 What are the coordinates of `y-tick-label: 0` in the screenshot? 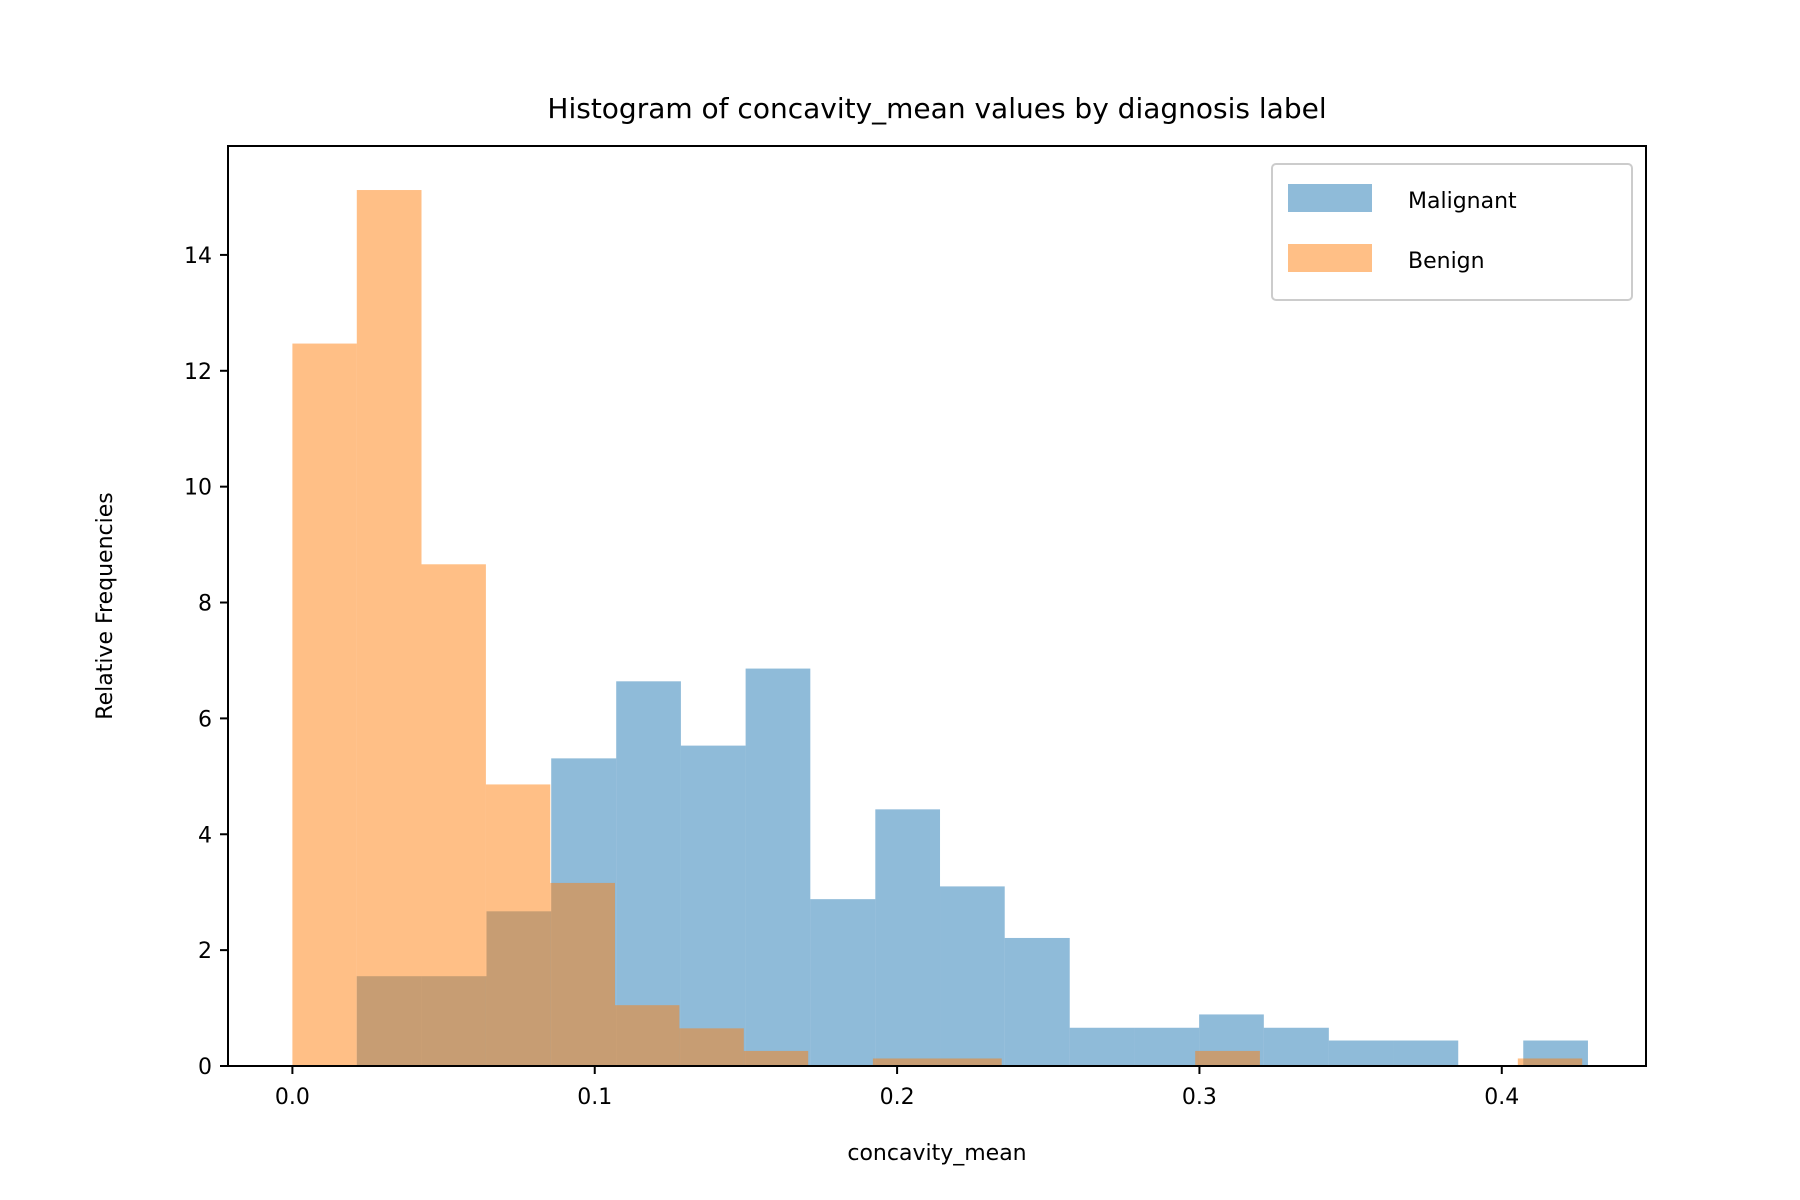 It's located at (205, 1067).